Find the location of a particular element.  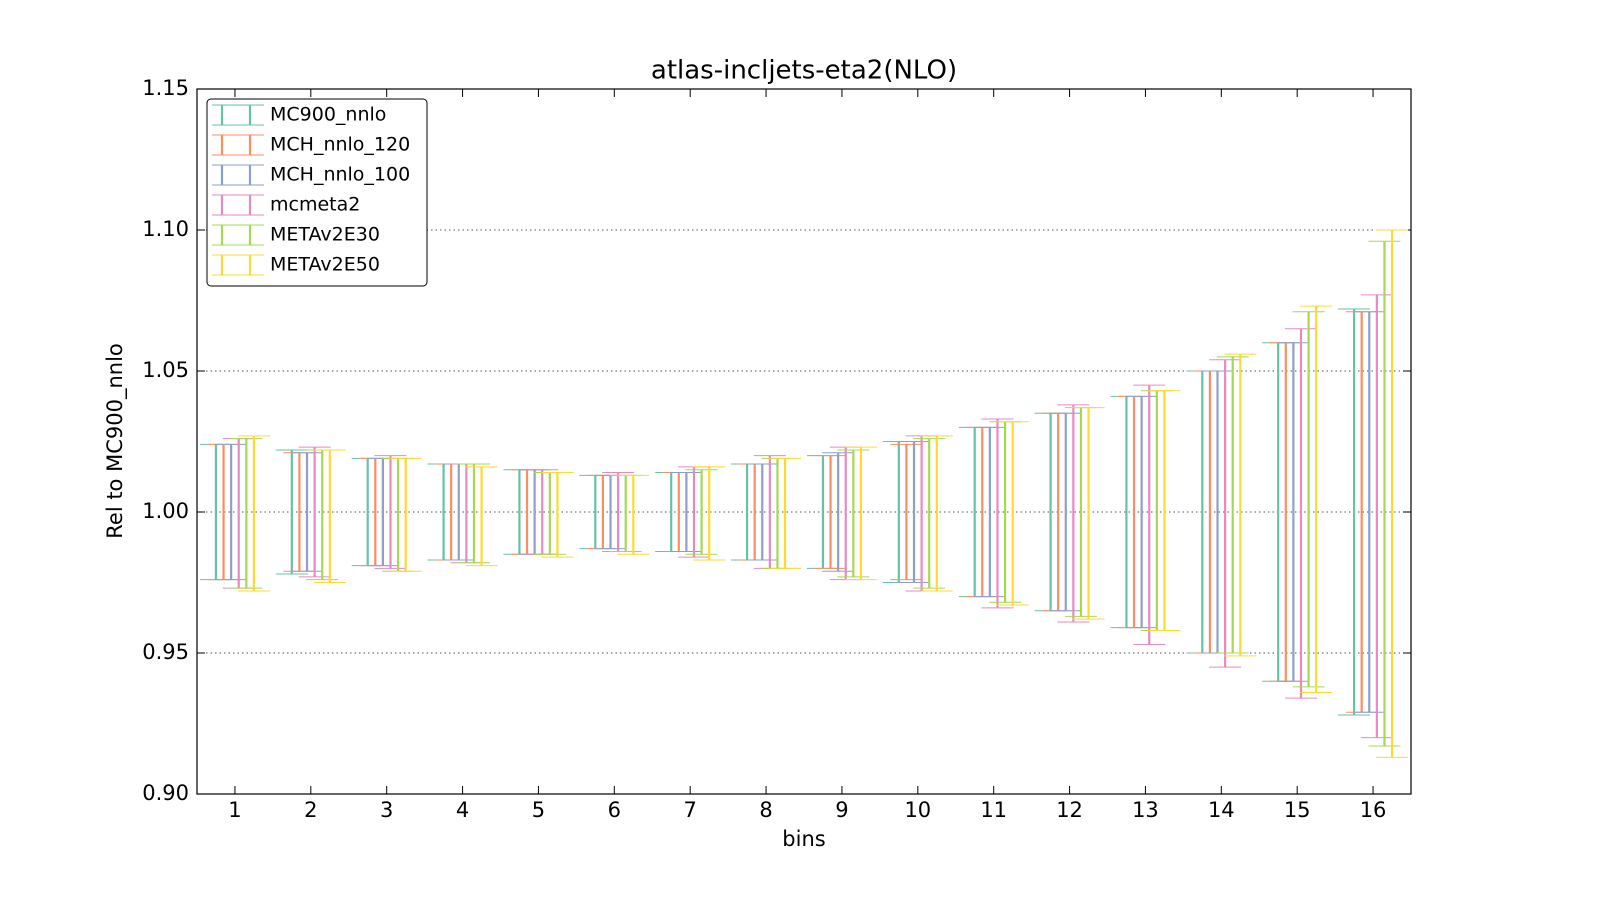

y-tick-label: 1.15 is located at coordinates (165, 88).